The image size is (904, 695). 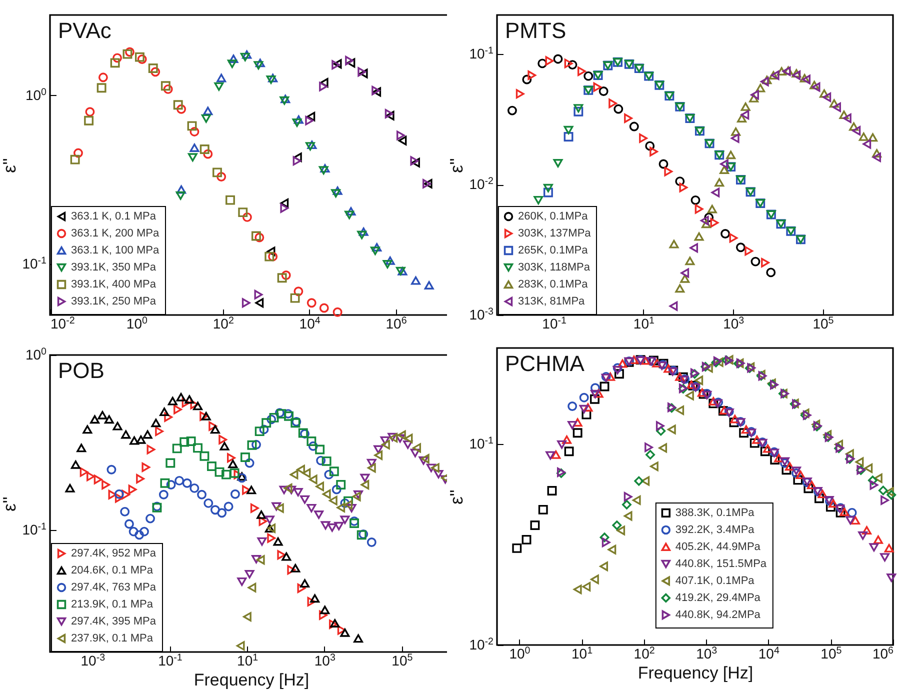 What do you see at coordinates (545, 363) in the screenshot?
I see `chart-title: PCHMA` at bounding box center [545, 363].